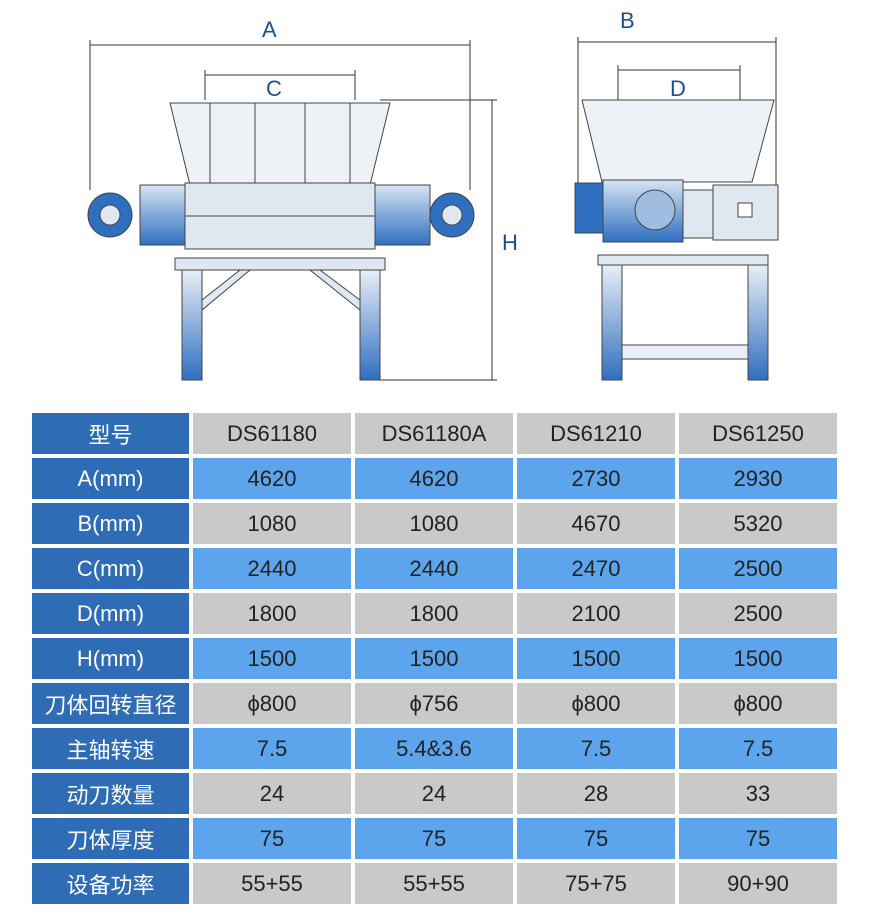  I want to click on dim-label-h: H, so click(510, 242).